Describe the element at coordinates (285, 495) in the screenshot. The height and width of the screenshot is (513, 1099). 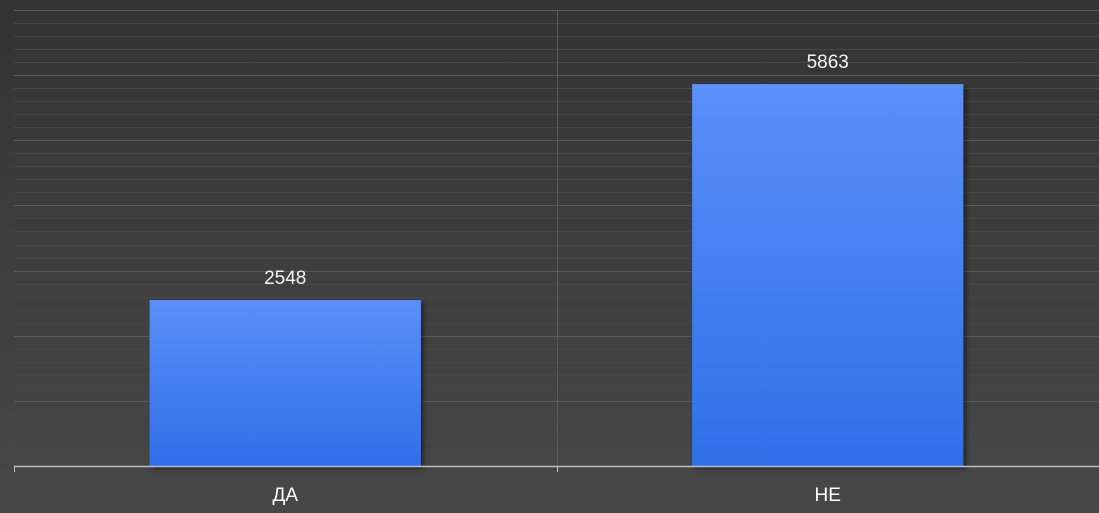
I see `x-tick-label-1: ДА` at that location.